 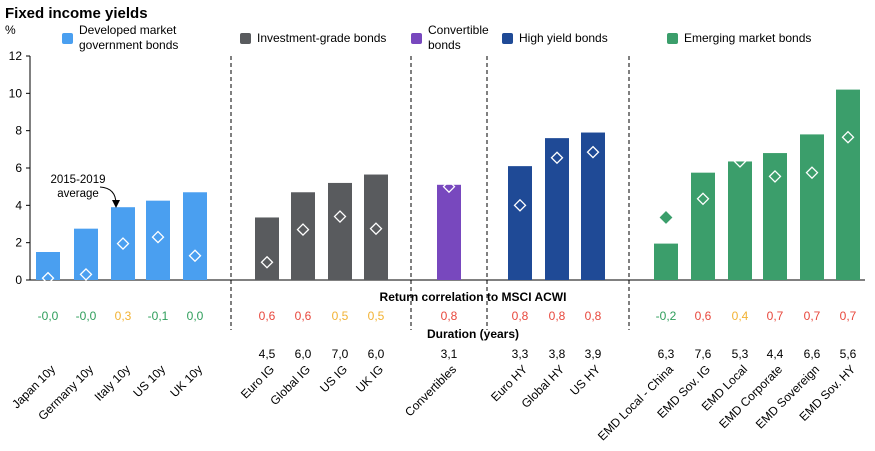 I want to click on annotation-text-line-2: average, so click(x=78, y=194).